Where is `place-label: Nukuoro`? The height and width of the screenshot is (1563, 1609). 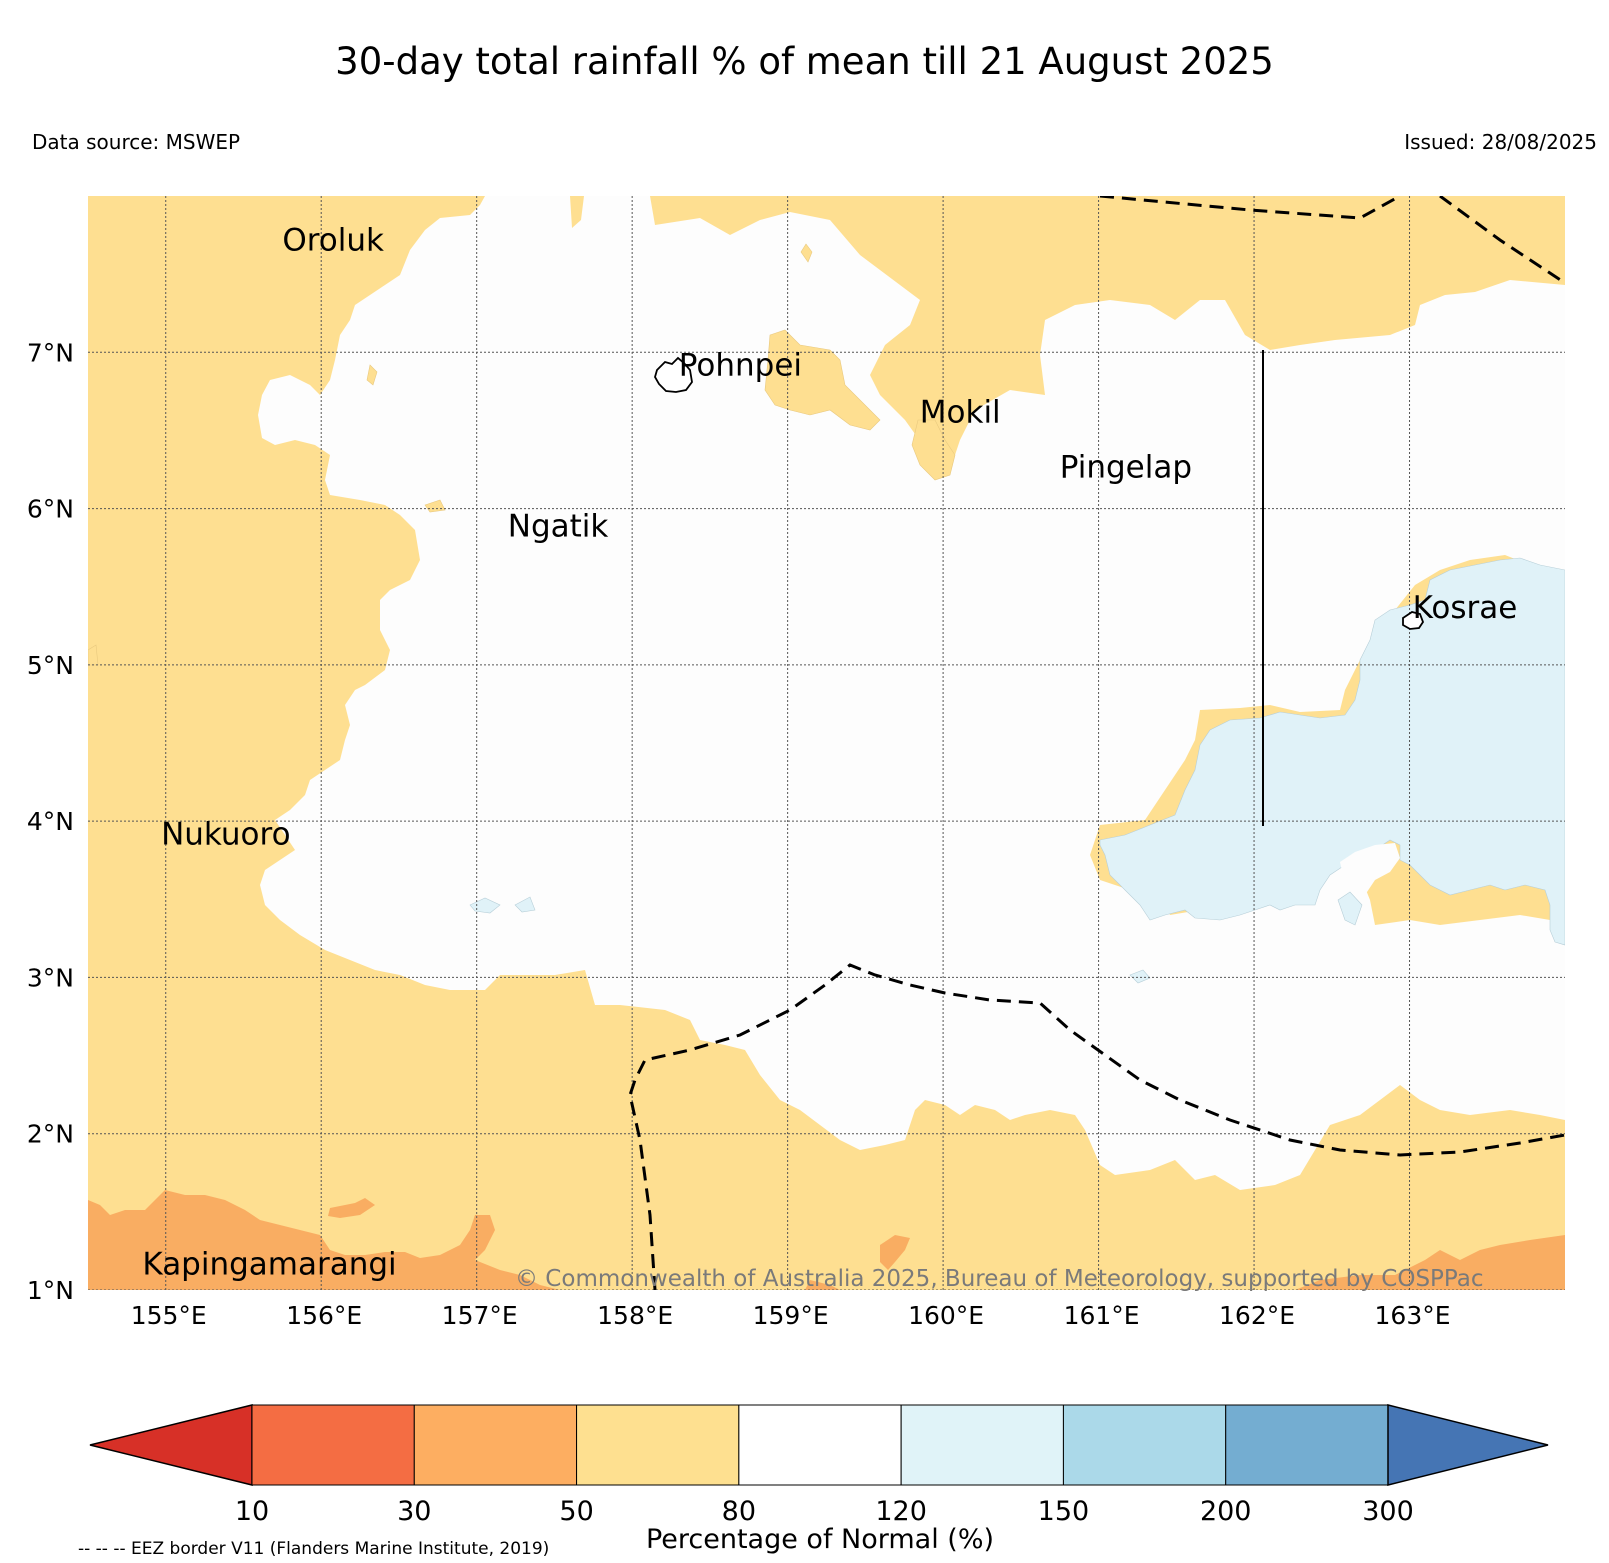
place-label: Nukuoro is located at coordinates (225, 835).